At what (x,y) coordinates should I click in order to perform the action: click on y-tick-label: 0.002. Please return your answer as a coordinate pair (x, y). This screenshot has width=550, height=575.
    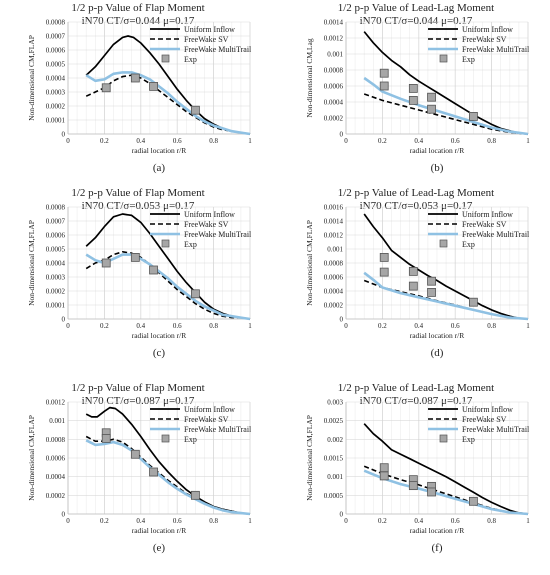
    Looking at the image, I should click on (335, 440).